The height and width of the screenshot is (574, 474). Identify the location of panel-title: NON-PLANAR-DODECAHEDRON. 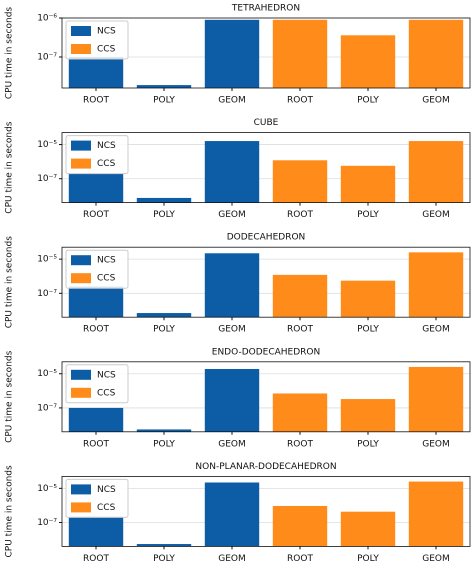
(265, 467).